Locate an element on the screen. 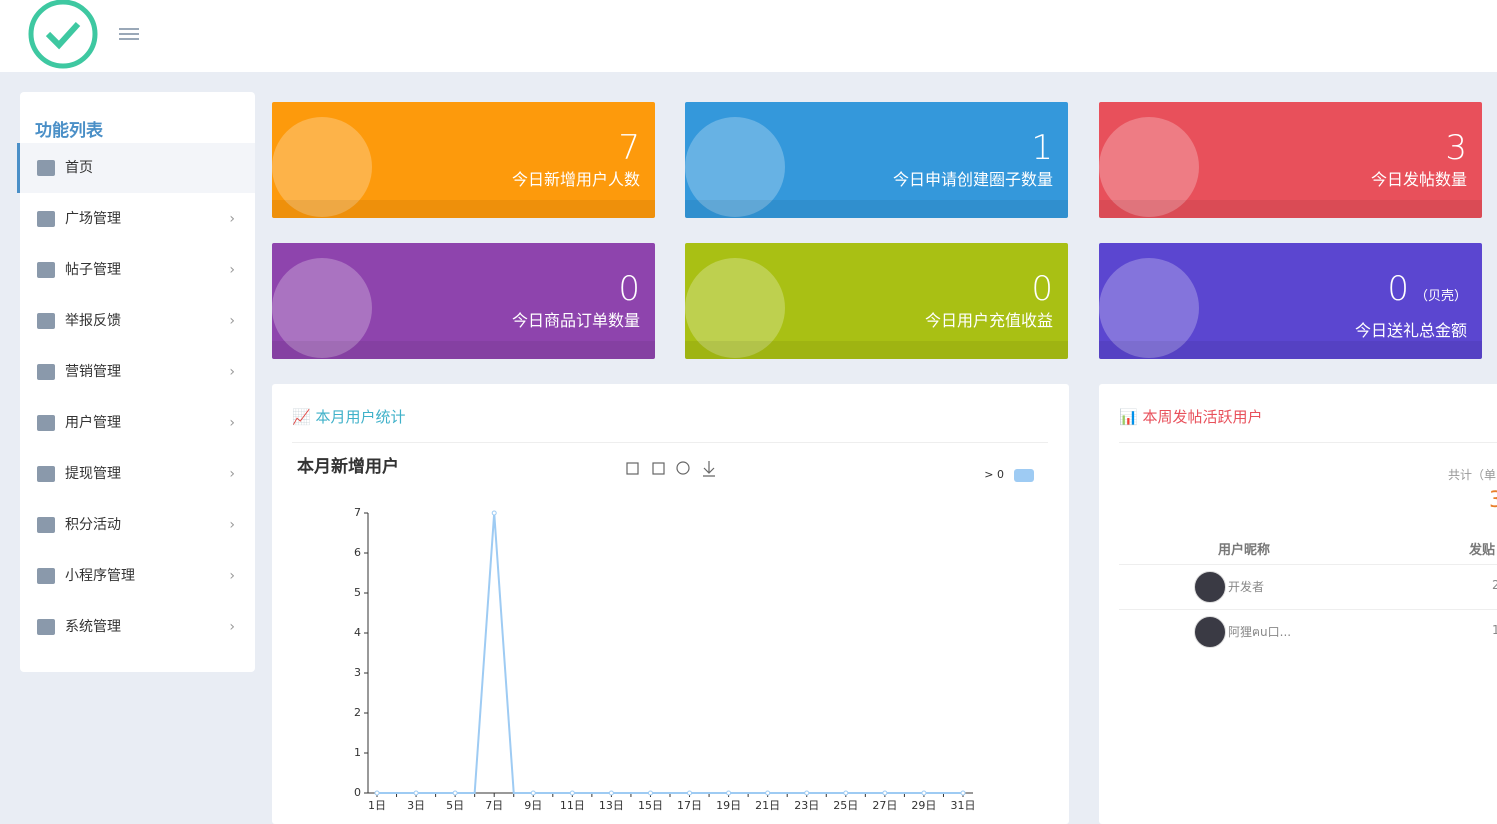  stat-card: 0 今日商品订单数量 is located at coordinates (463, 301).